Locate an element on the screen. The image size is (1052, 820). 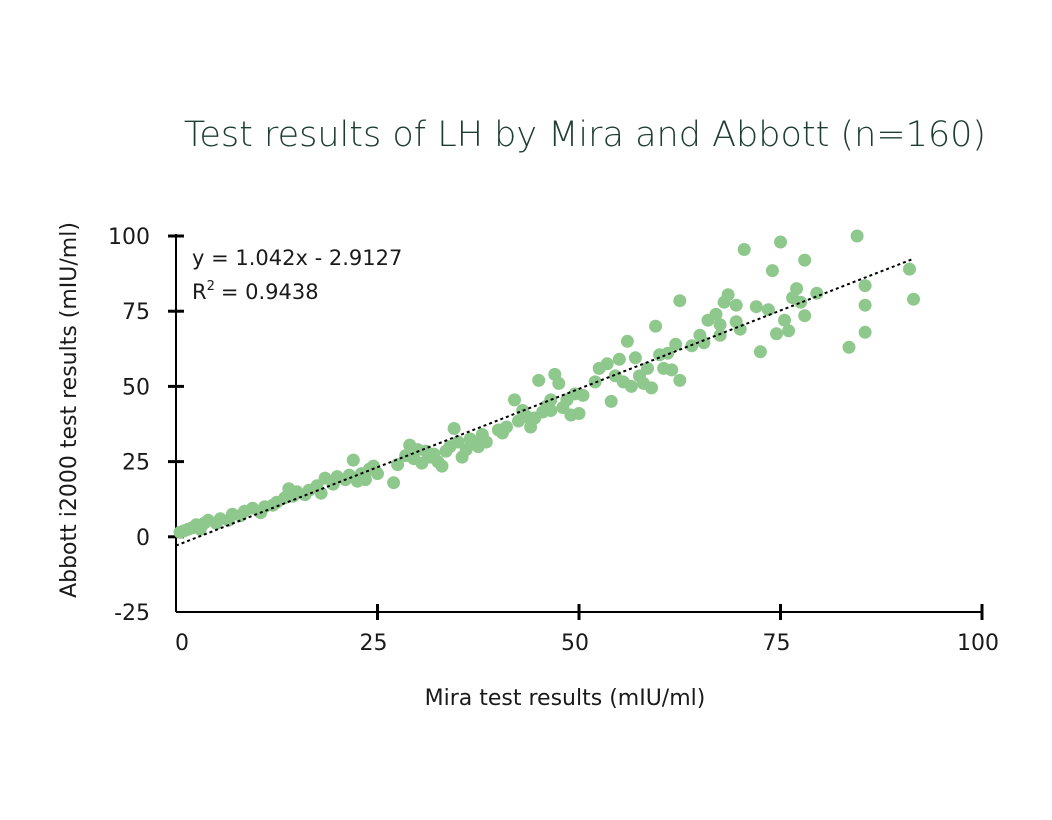
r-squared-superscript: 2 is located at coordinates (211, 286).